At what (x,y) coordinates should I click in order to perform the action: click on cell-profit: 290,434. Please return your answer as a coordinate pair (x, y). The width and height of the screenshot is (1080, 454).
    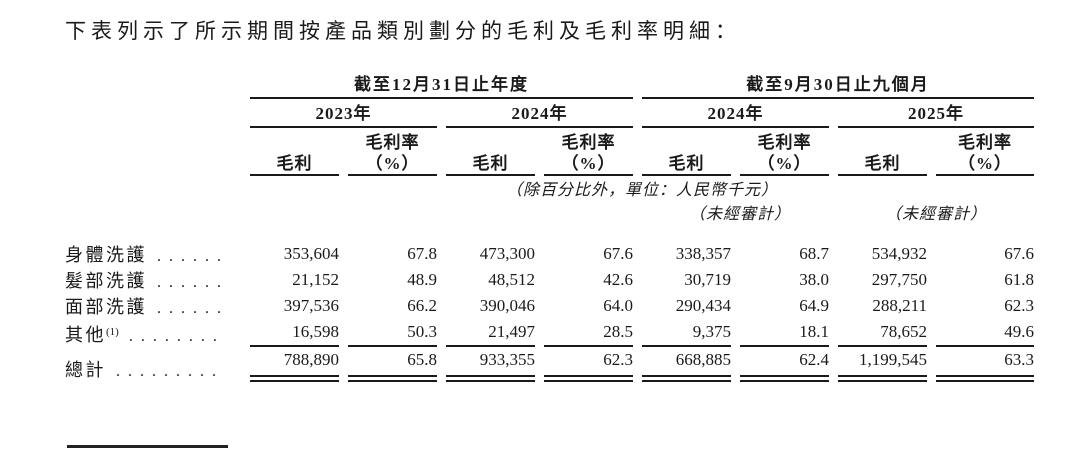
    Looking at the image, I should click on (703, 305).